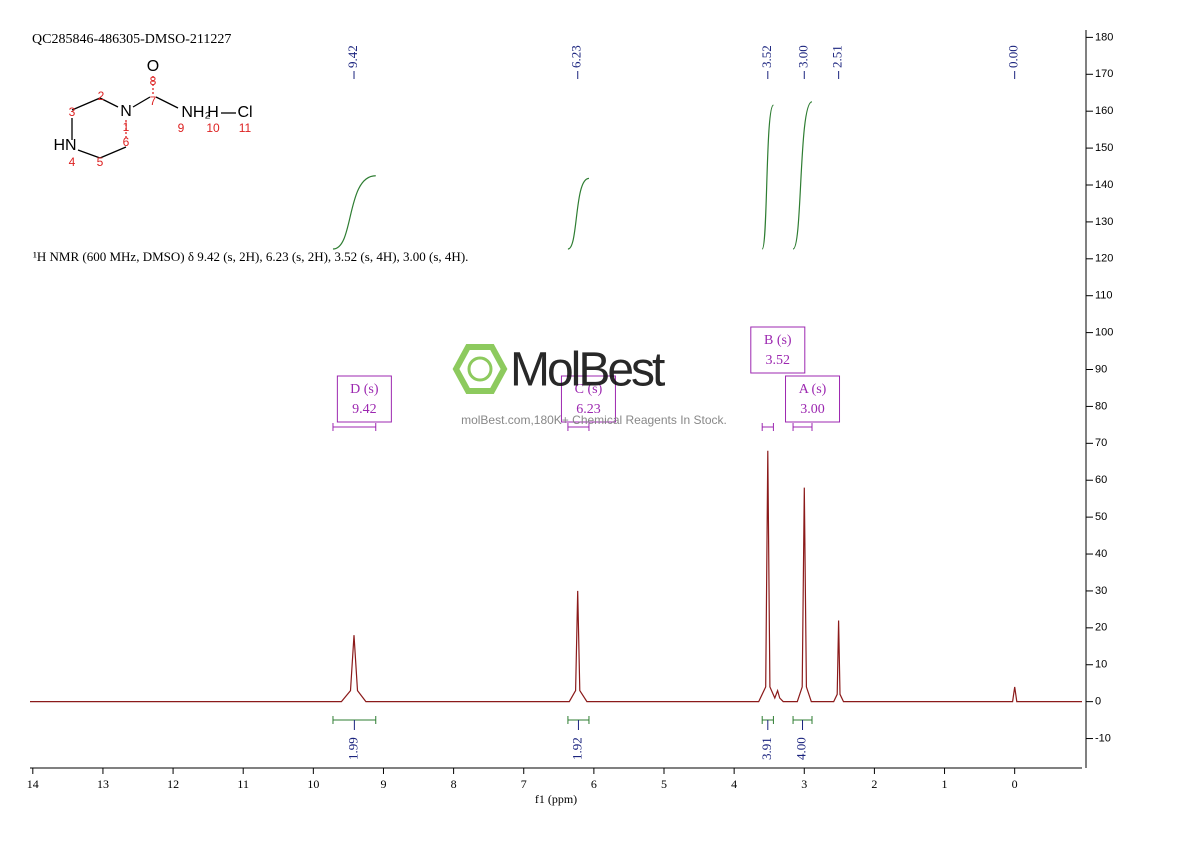 Image resolution: width=1190 pixels, height=841 pixels. Describe the element at coordinates (1101, 665) in the screenshot. I see `y-tick-label: 10` at that location.